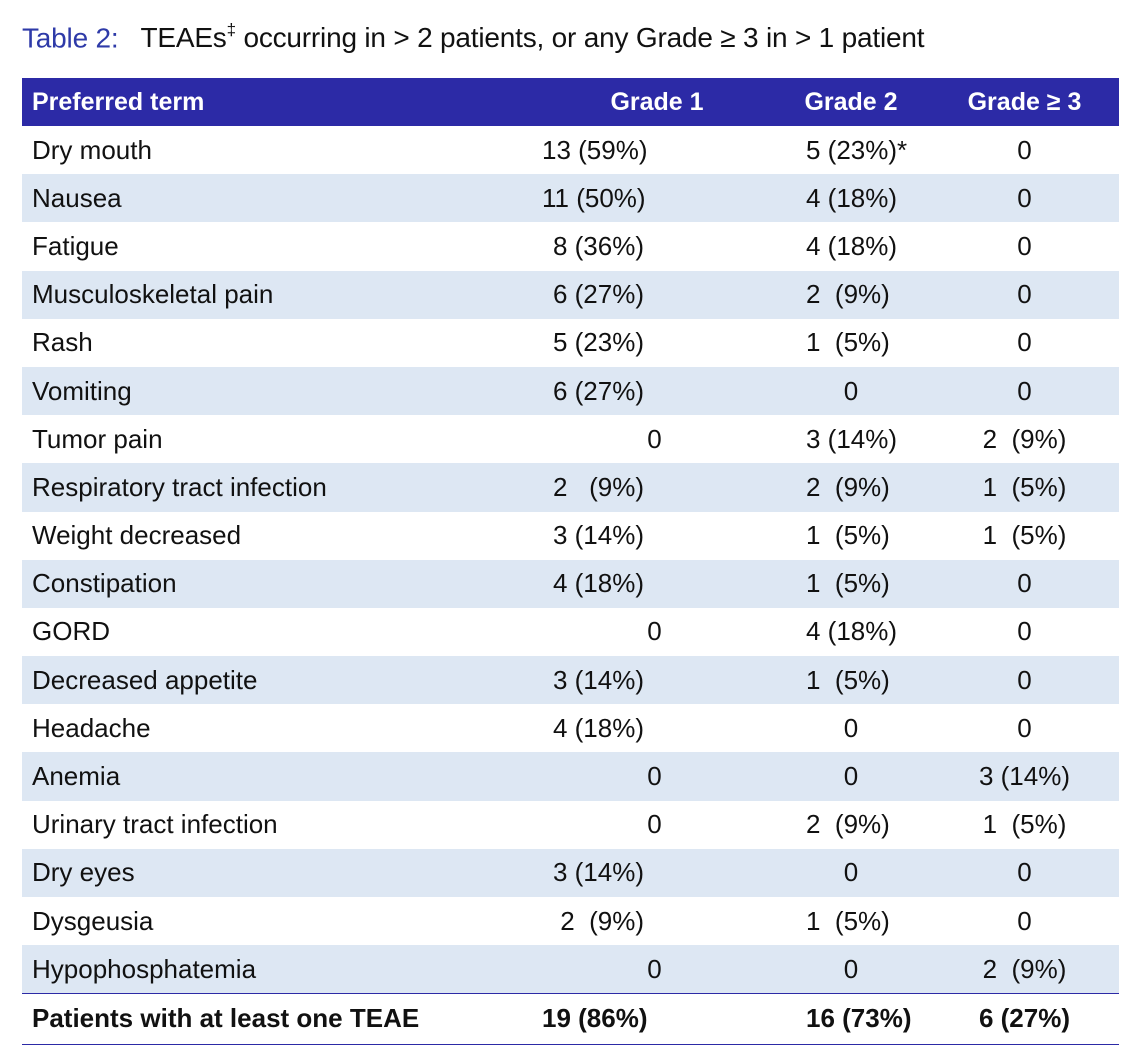 The height and width of the screenshot is (1048, 1132). Describe the element at coordinates (82, 390) in the screenshot. I see `term-cell: Vomiting` at that location.